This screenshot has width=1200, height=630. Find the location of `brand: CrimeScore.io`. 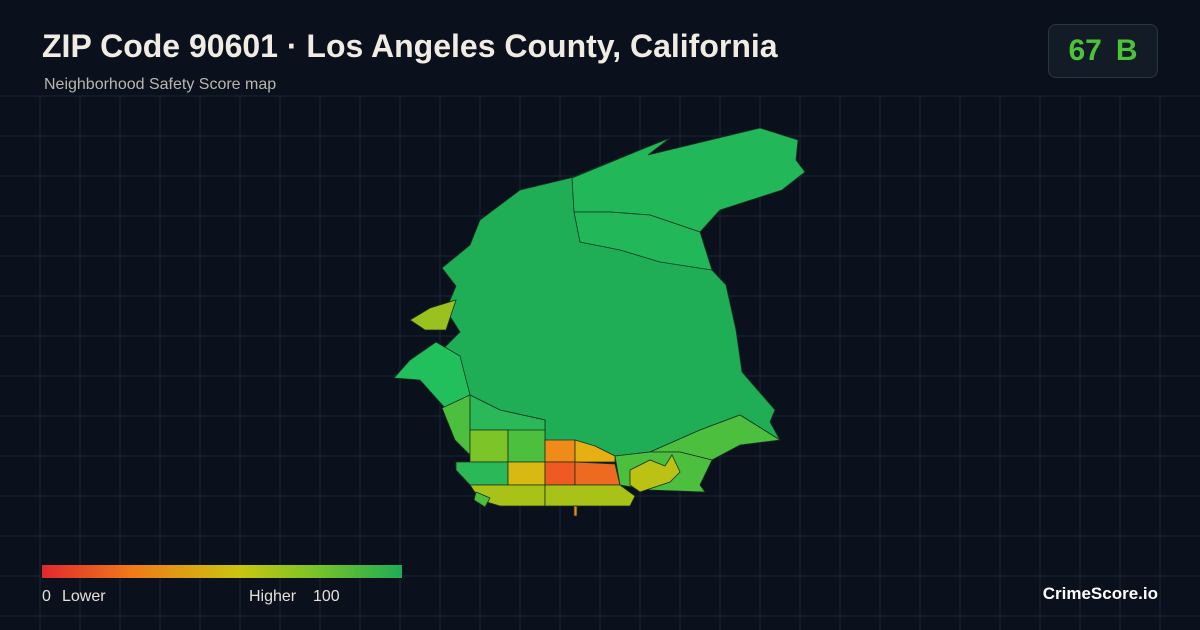

brand: CrimeScore.io is located at coordinates (1100, 593).